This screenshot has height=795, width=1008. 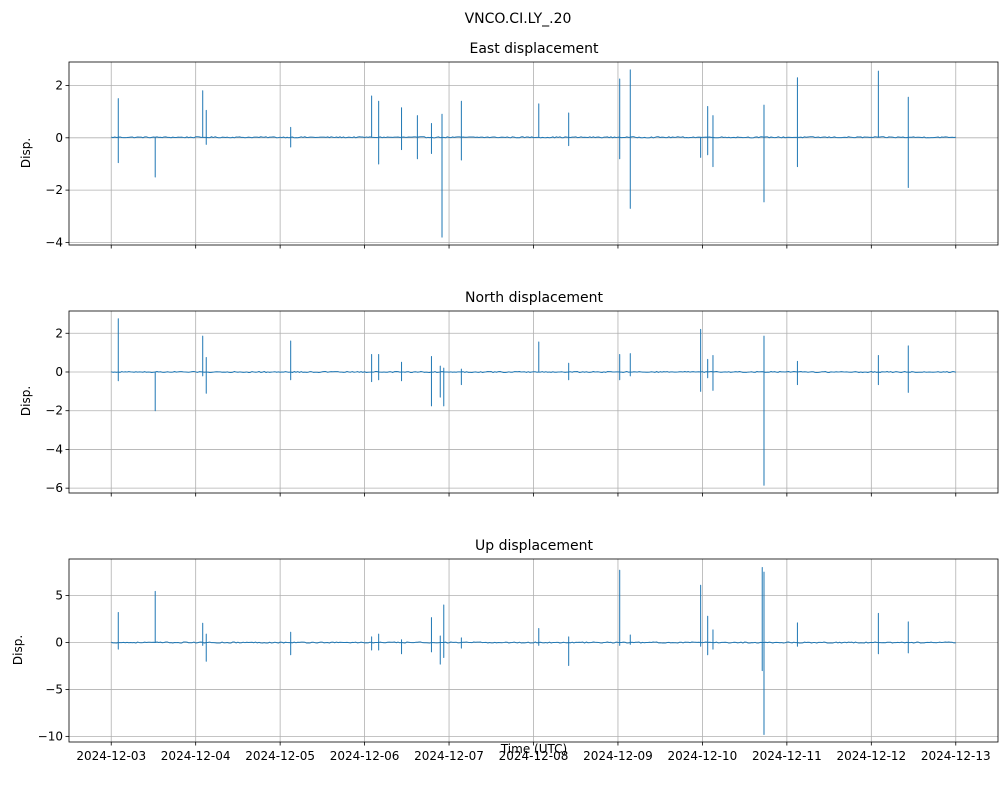 I want to click on x-tick-label: 2024-12-11, so click(x=787, y=756).